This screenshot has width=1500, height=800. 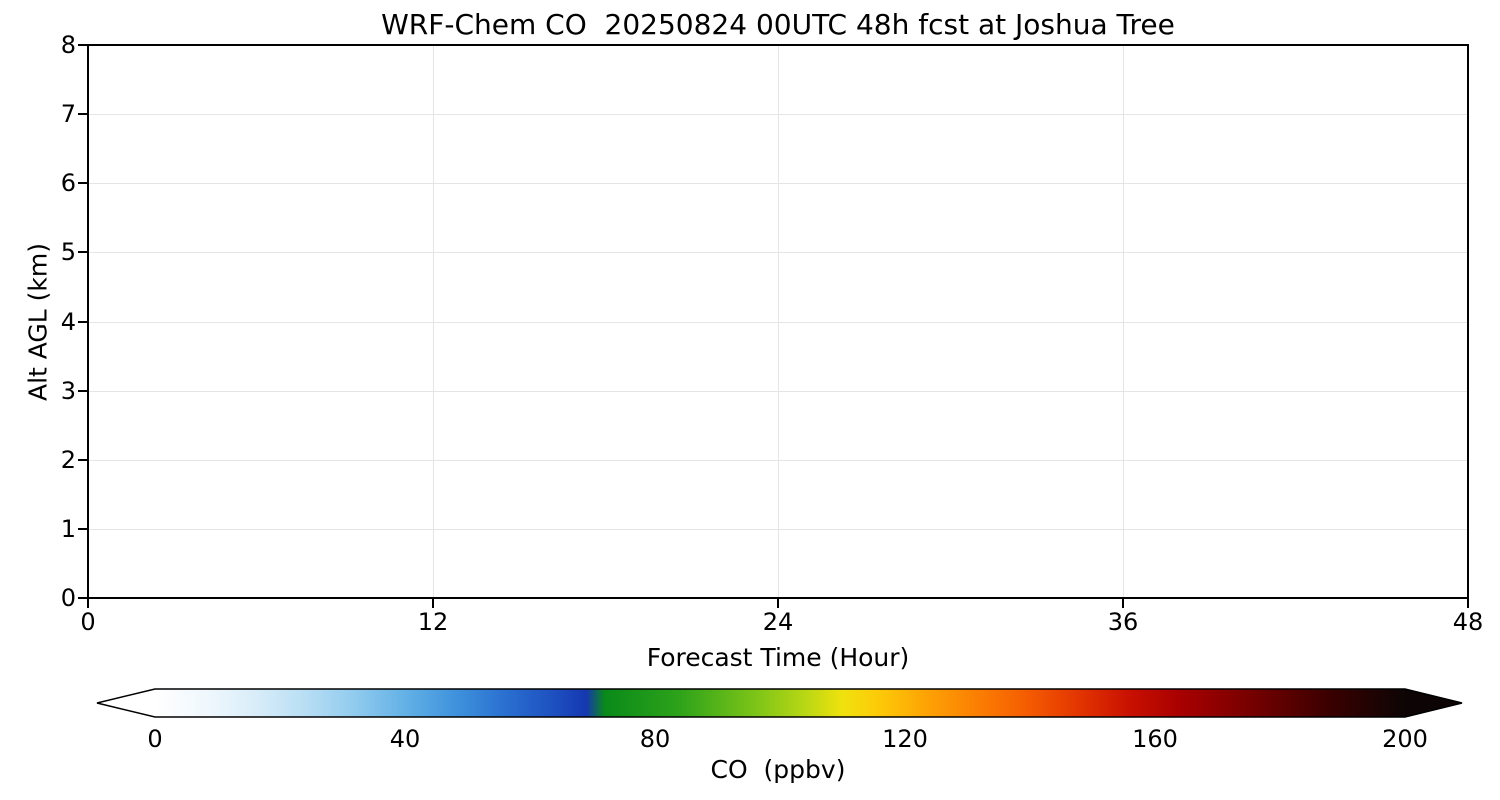 What do you see at coordinates (405, 739) in the screenshot?
I see `colorbar-tick-label: 40` at bounding box center [405, 739].